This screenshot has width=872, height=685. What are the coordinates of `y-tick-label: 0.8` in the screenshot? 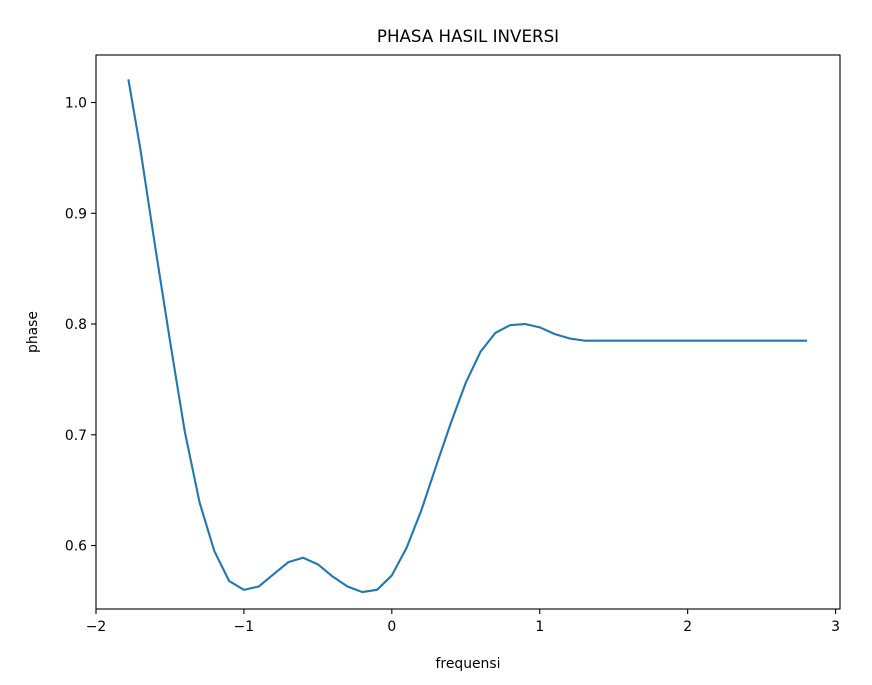 It's located at (76, 325).